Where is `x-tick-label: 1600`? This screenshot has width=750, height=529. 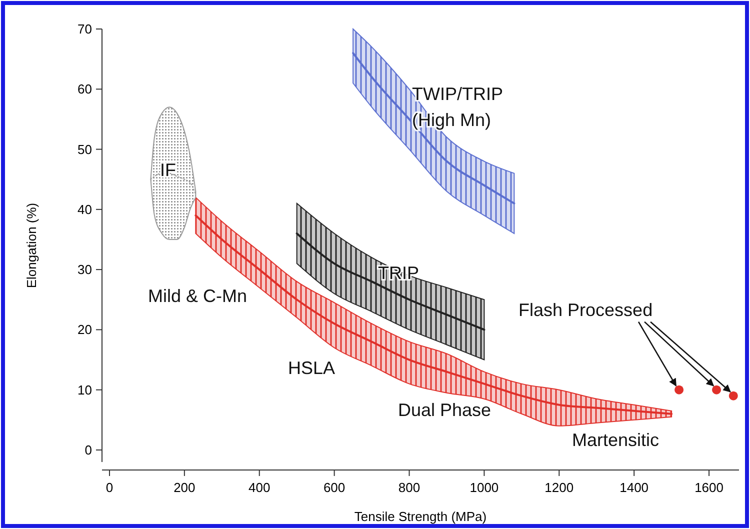 x-tick-label: 1600 is located at coordinates (709, 487).